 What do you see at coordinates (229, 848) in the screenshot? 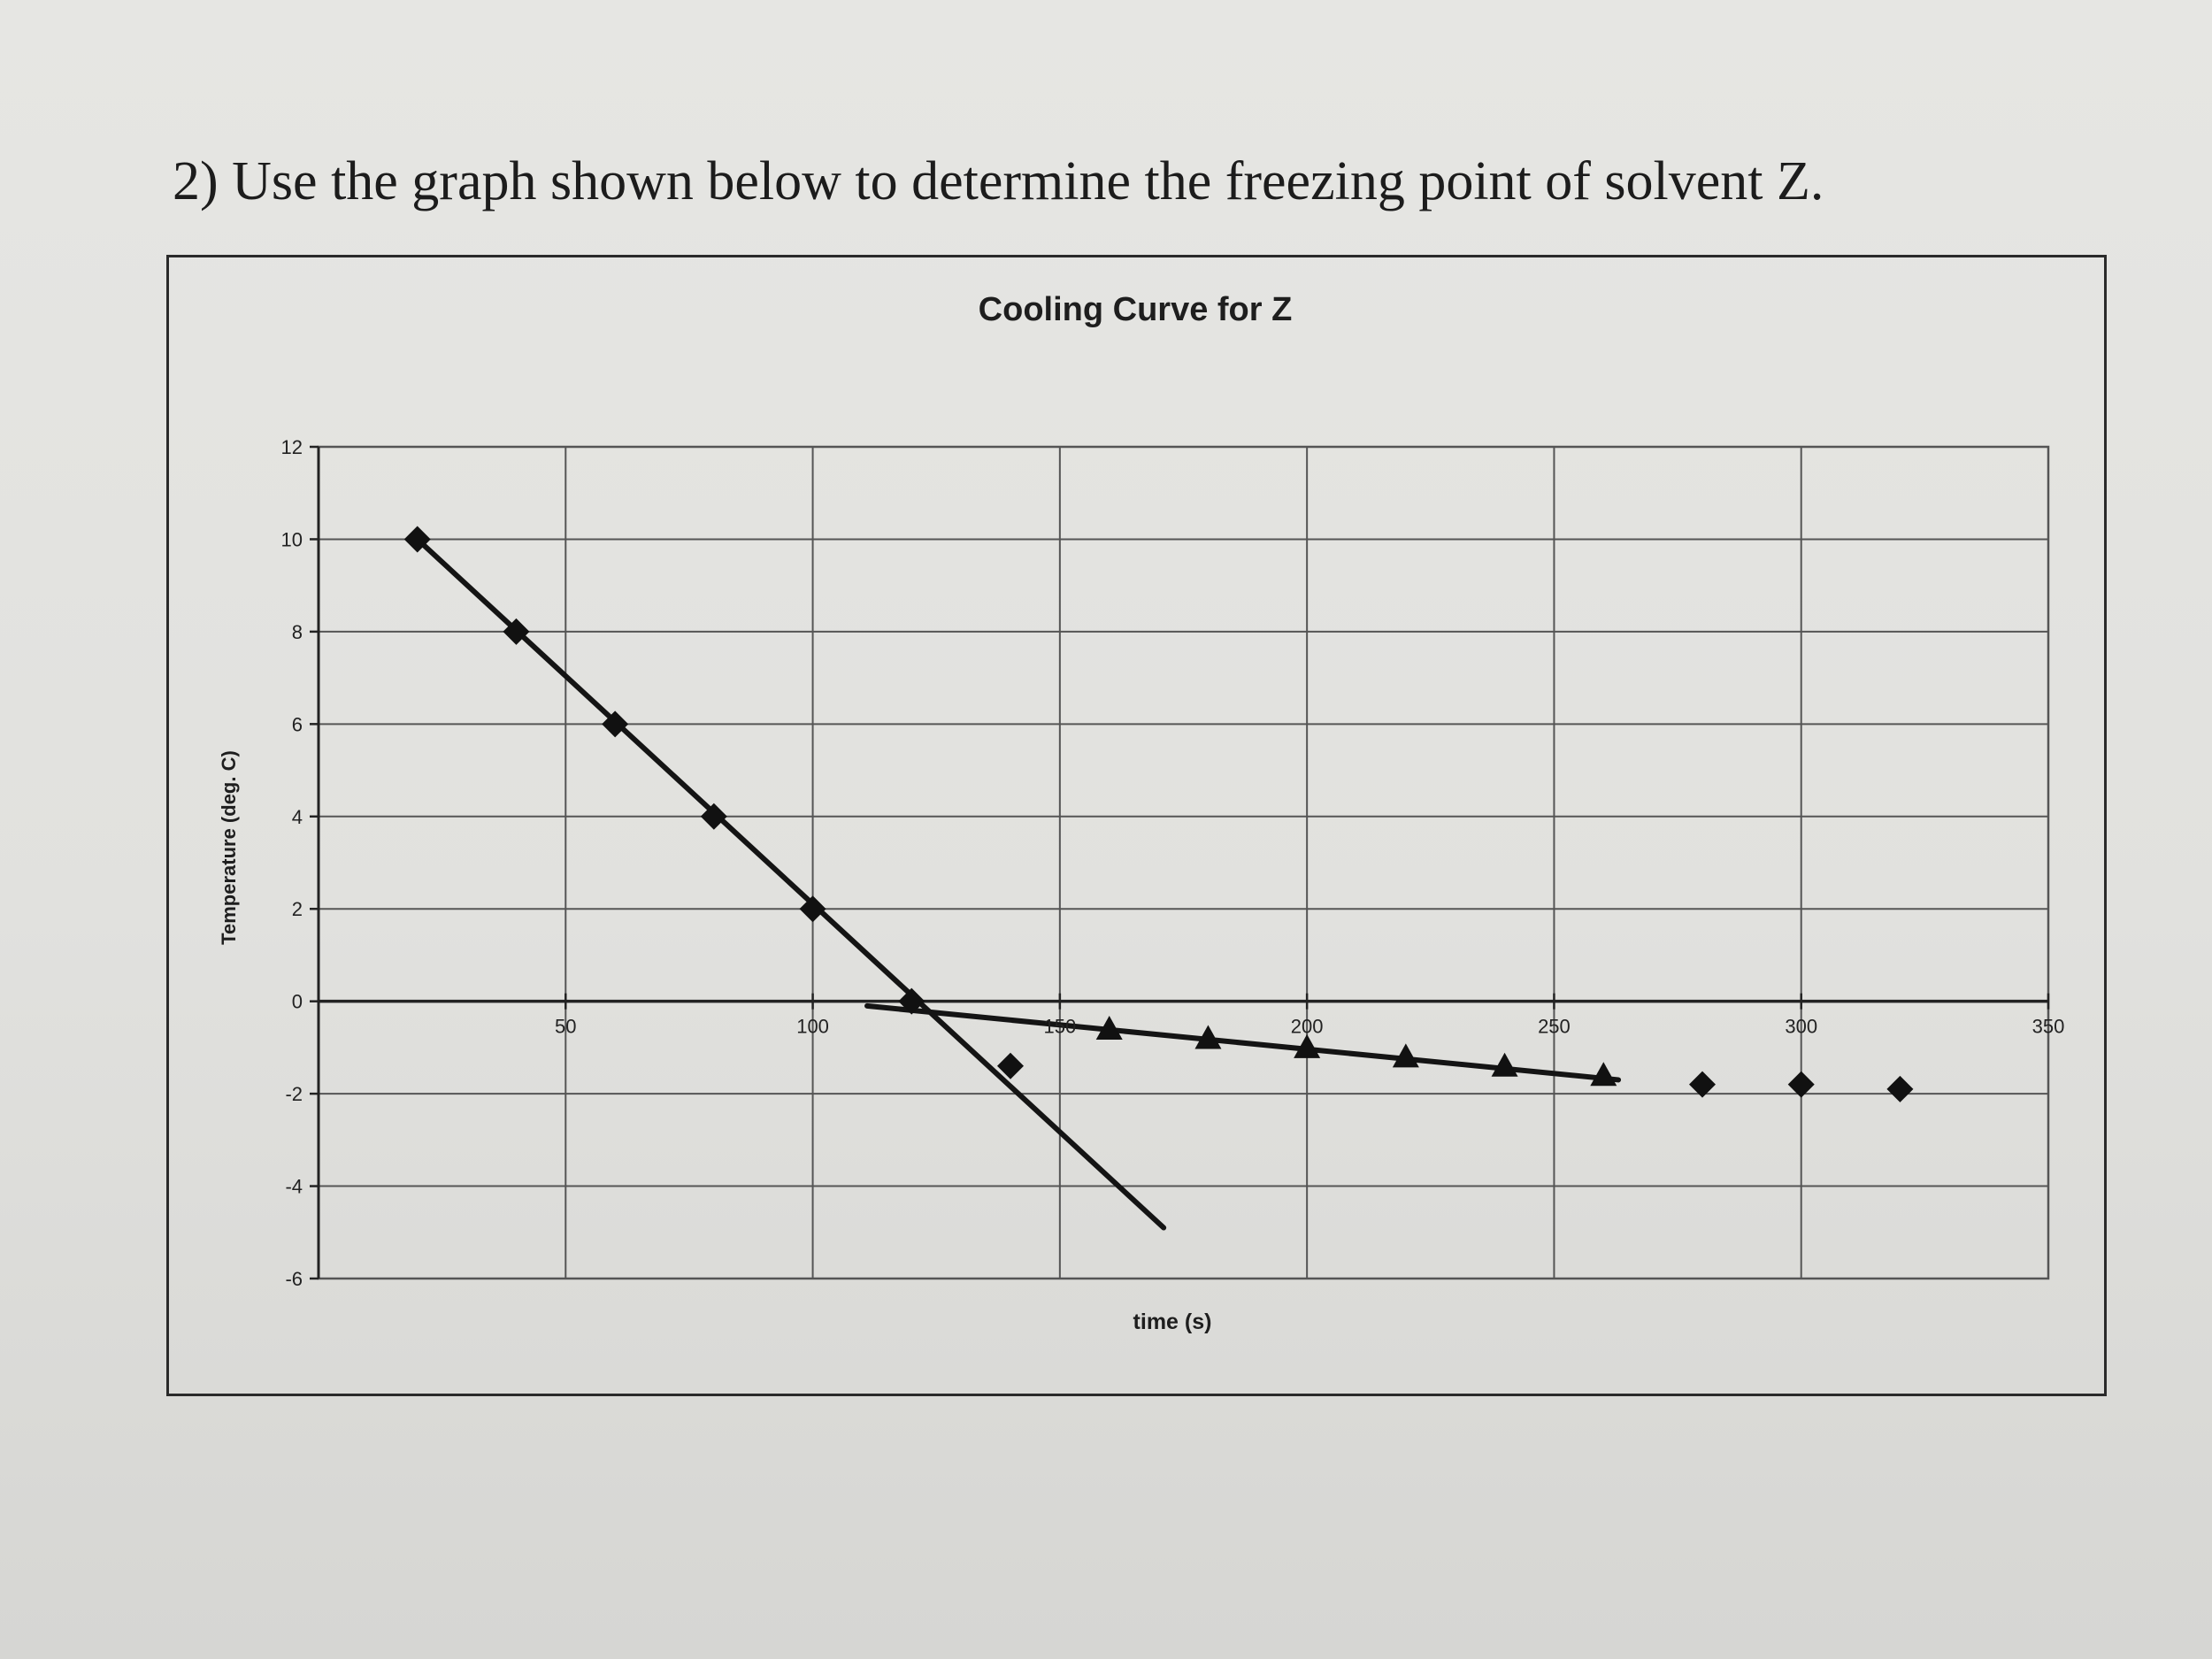
I see `y-axis-label: Temperature (deg. C)` at bounding box center [229, 848].